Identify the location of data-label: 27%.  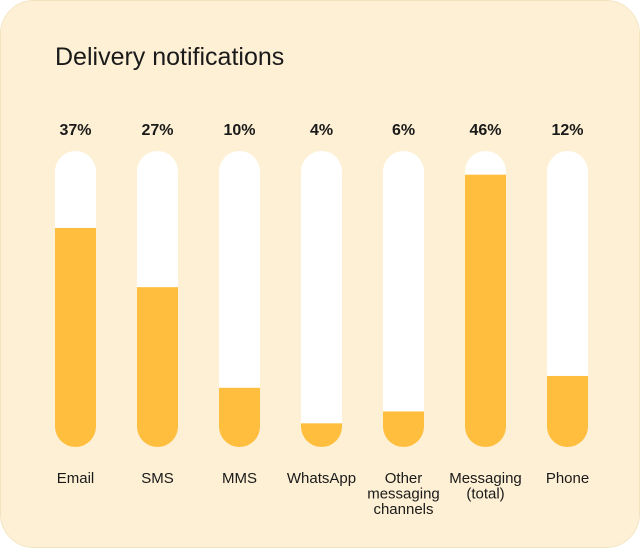
(157, 130).